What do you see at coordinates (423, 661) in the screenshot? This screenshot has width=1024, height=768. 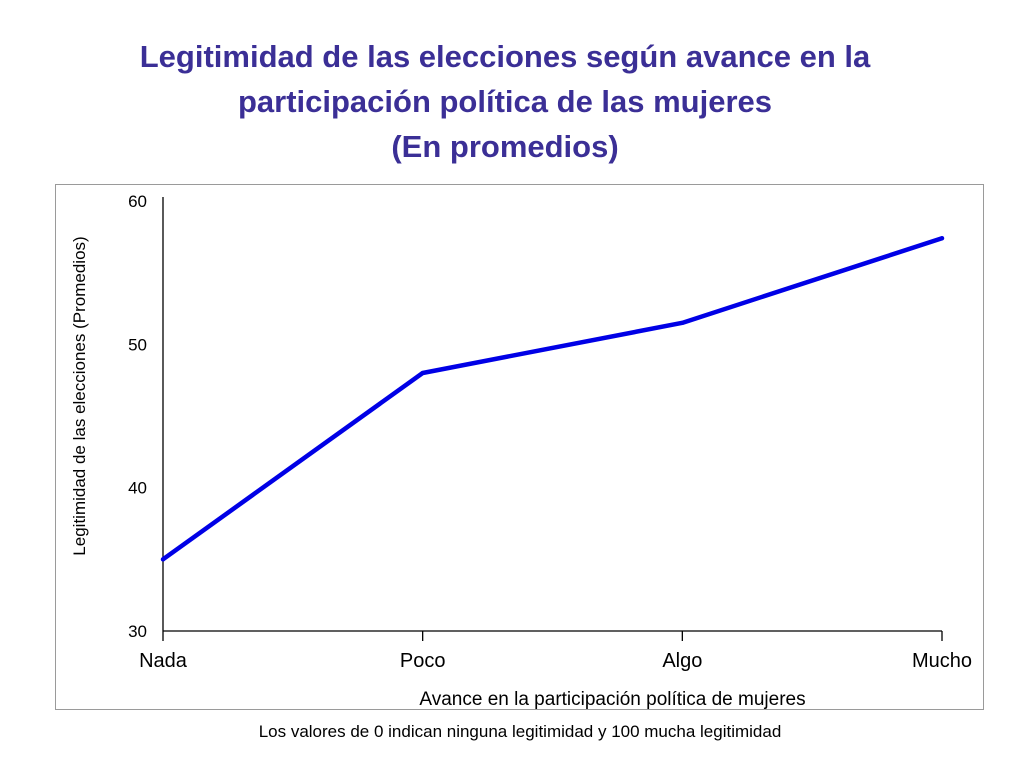 I see `x-tick-label: Poco` at bounding box center [423, 661].